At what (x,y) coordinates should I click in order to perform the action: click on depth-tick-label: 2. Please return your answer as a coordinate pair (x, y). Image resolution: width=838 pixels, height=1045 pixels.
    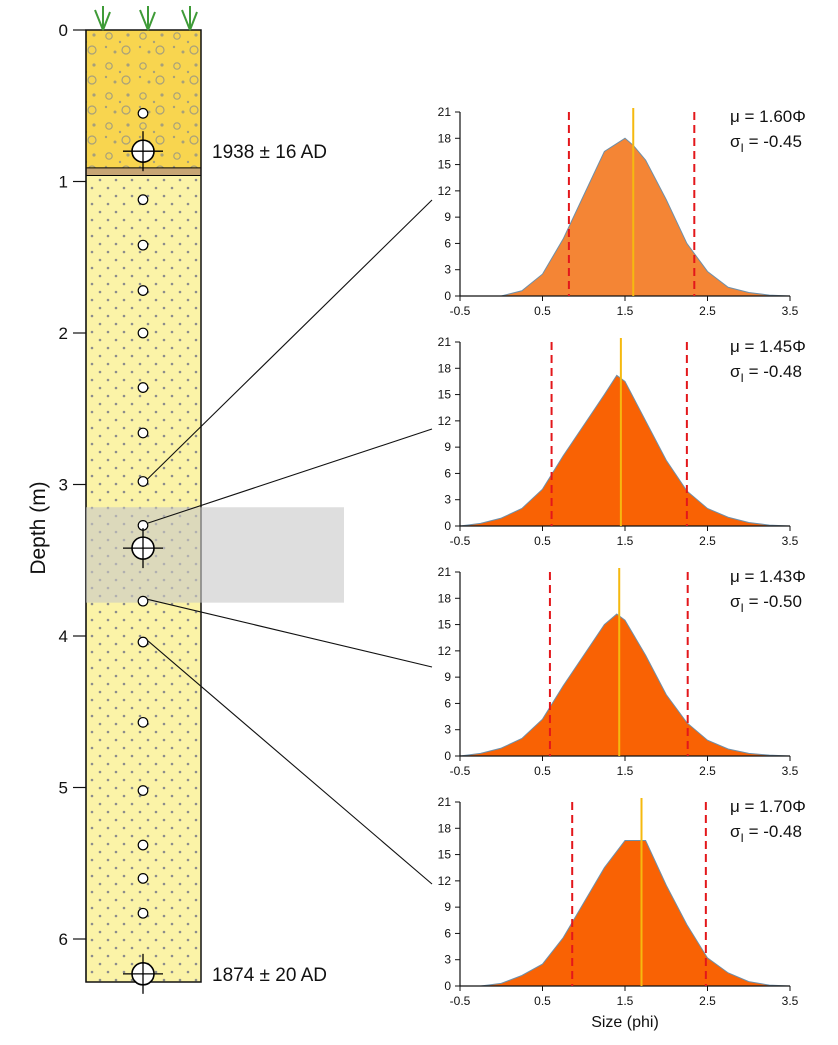
    Looking at the image, I should click on (63, 333).